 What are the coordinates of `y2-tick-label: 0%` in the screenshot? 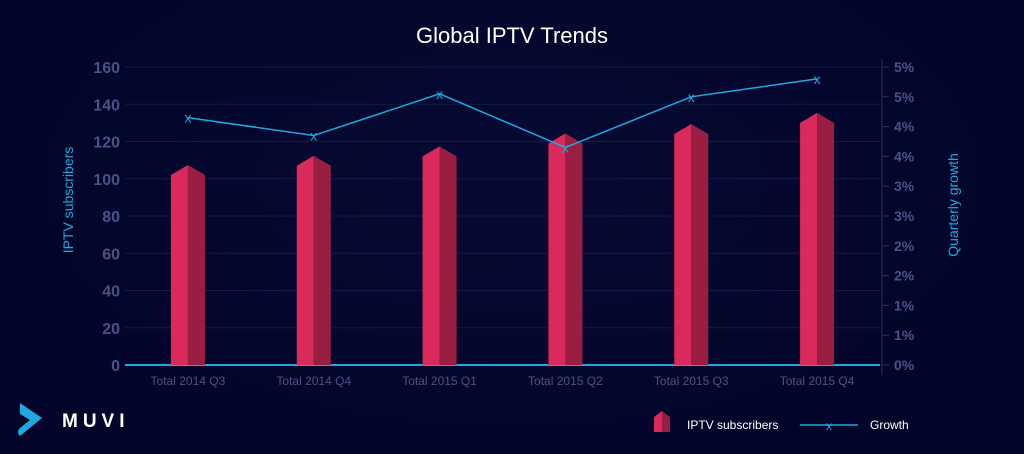 It's located at (904, 365).